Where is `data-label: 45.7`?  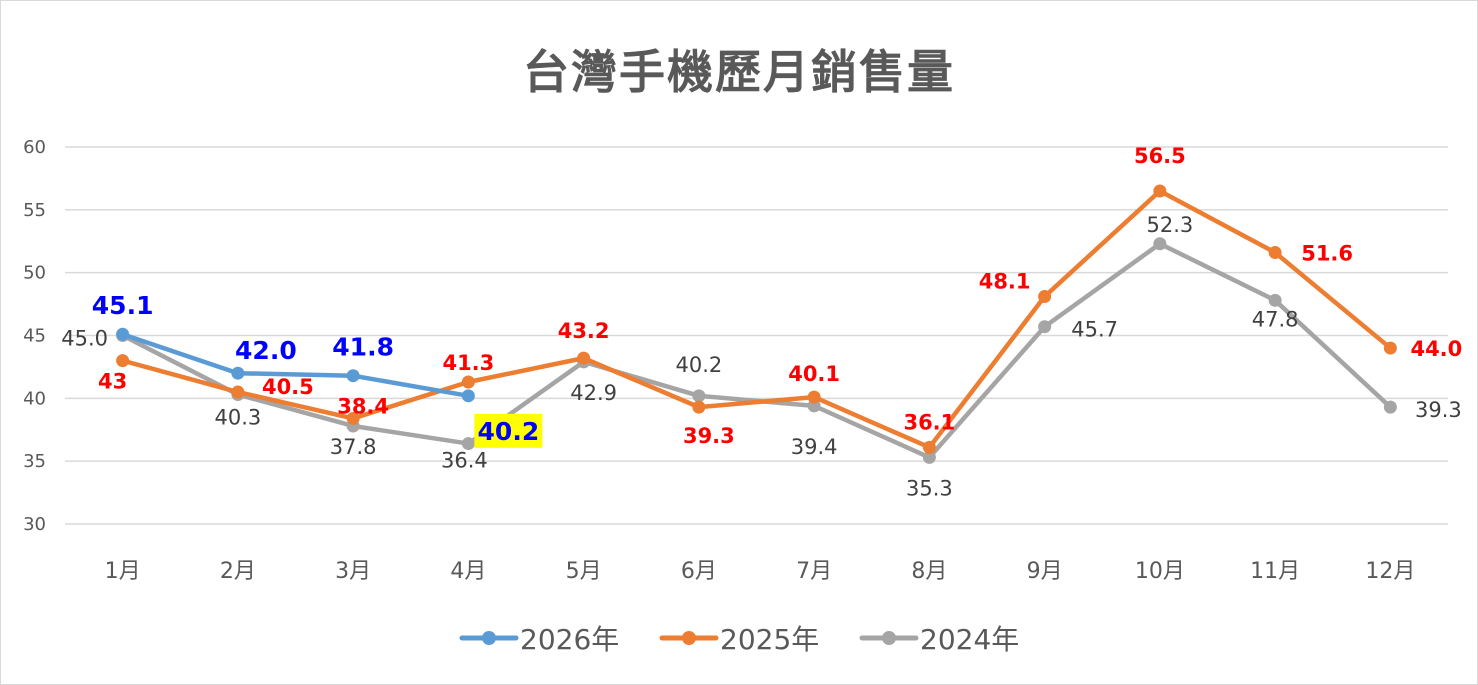
data-label: 45.7 is located at coordinates (1094, 330).